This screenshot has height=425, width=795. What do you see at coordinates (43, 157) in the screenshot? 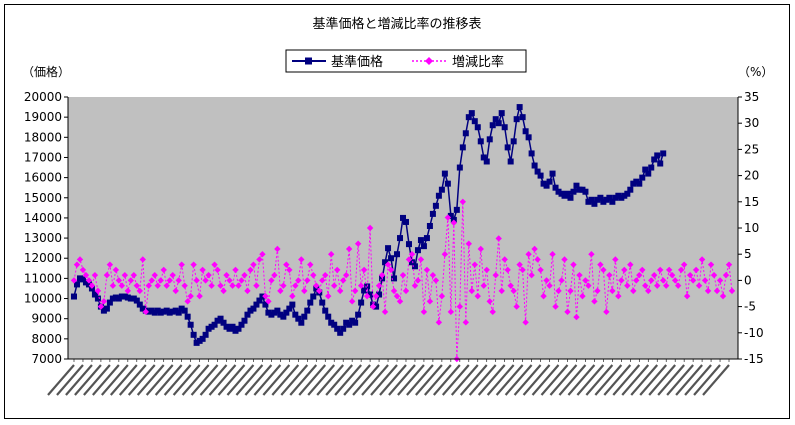
I see `left-tick-label: 17000` at bounding box center [43, 157].